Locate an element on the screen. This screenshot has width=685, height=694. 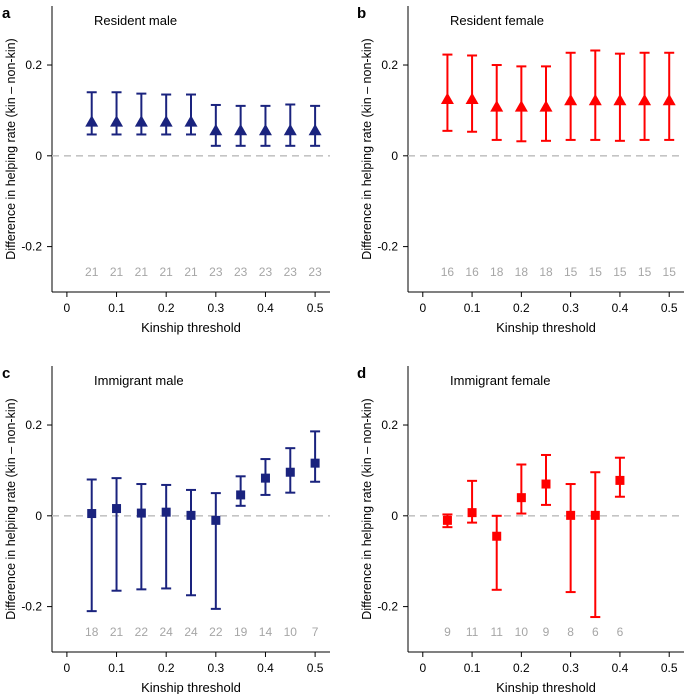
panel-title: Immigrant male is located at coordinates (139, 380).